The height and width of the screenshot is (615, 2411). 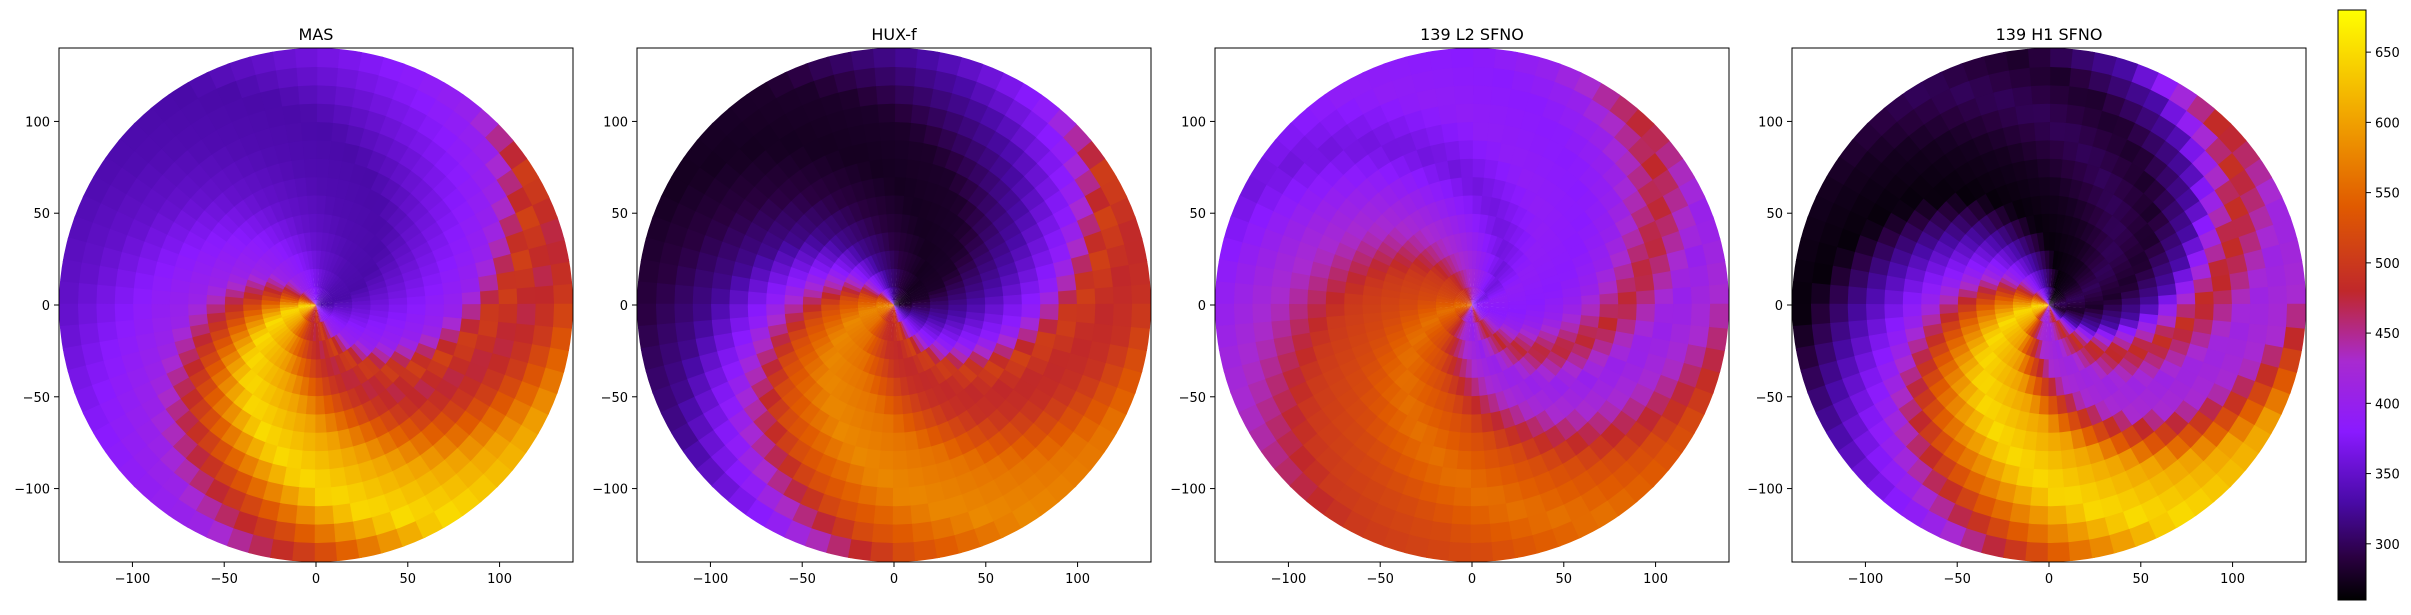 I want to click on x-tick-label: 50, so click(x=408, y=579).